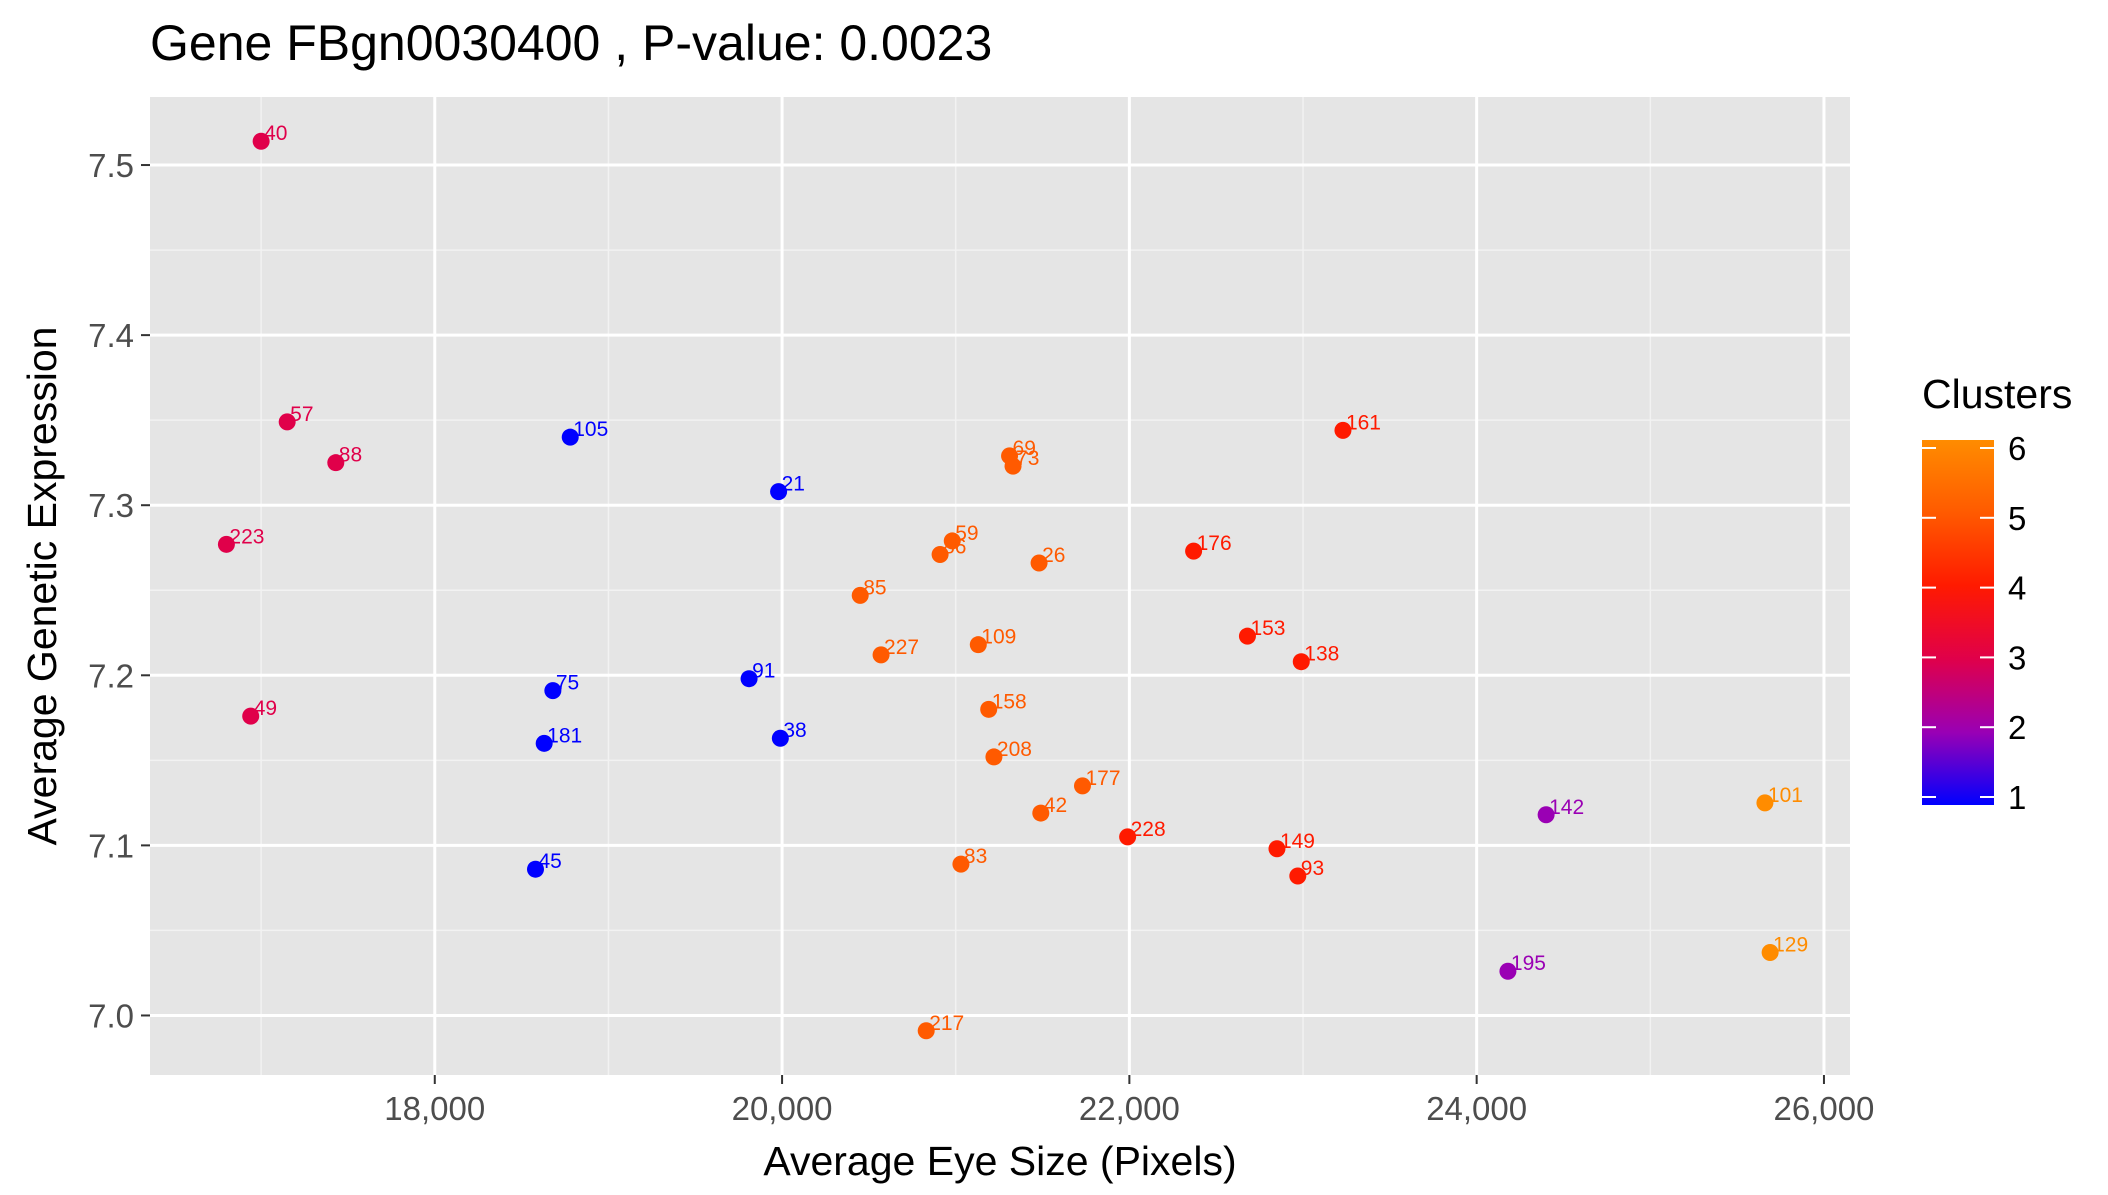  What do you see at coordinates (111, 505) in the screenshot?
I see `y-tick-label: 7.3` at bounding box center [111, 505].